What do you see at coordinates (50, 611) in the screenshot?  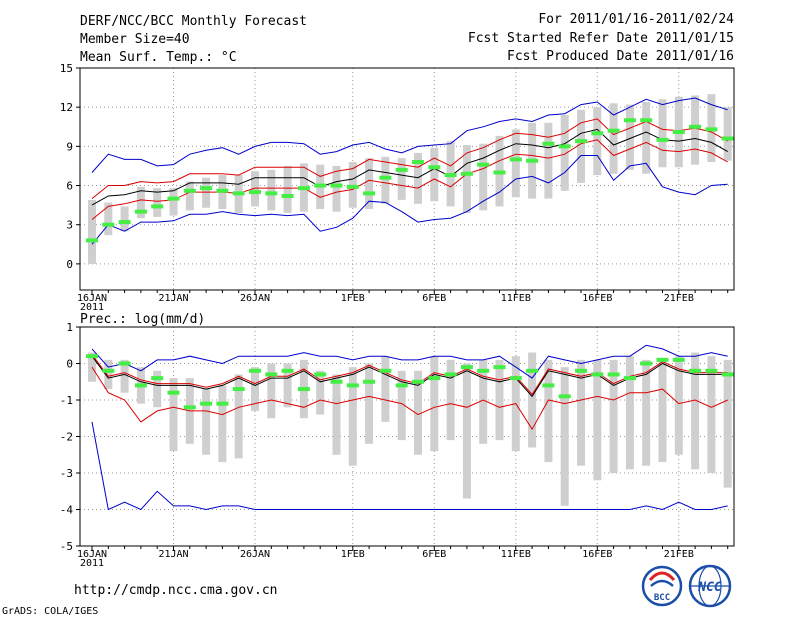 I see `grads-credit: GrADS: COLA/IGES` at bounding box center [50, 611].